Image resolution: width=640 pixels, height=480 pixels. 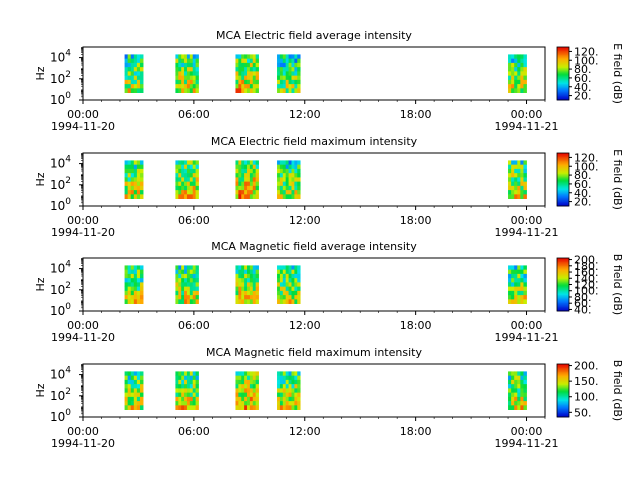 What do you see at coordinates (194, 220) in the screenshot?
I see `x-tick-label: 06:00` at bounding box center [194, 220].